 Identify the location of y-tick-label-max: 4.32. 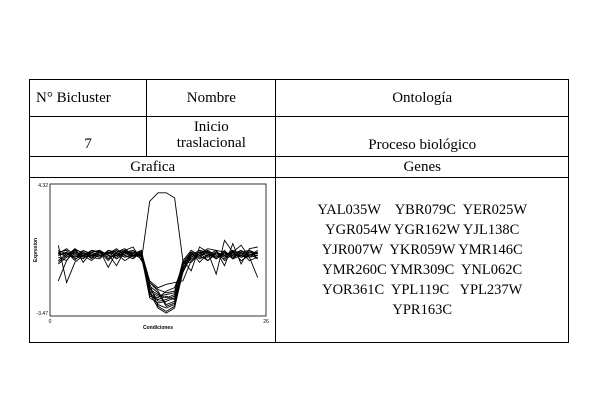
(43, 186).